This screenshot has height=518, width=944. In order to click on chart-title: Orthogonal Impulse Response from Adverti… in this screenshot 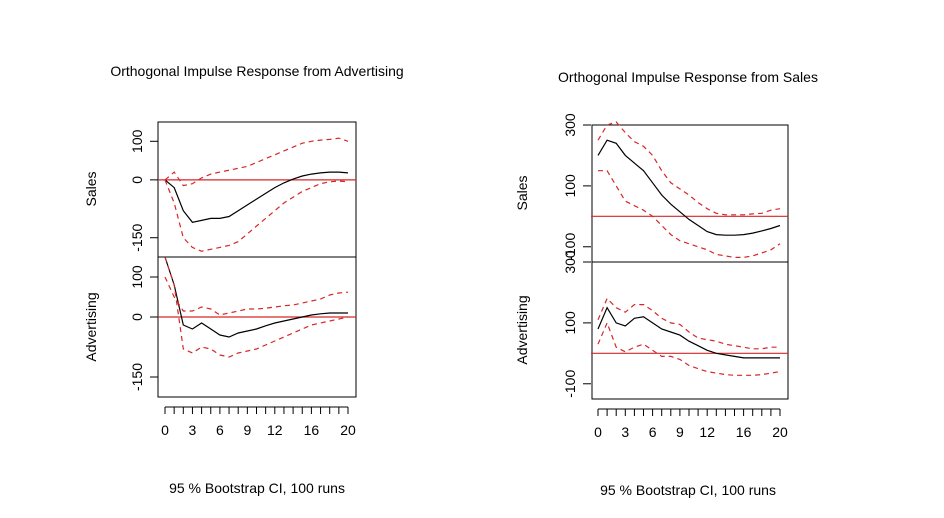, I will do `click(256, 71)`.